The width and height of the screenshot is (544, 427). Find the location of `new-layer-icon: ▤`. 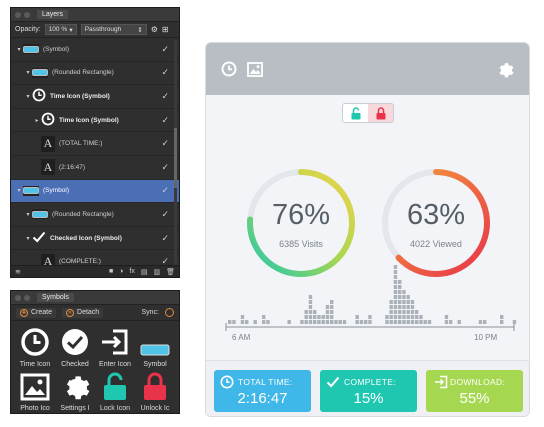

new-layer-icon: ▤ is located at coordinates (144, 272).